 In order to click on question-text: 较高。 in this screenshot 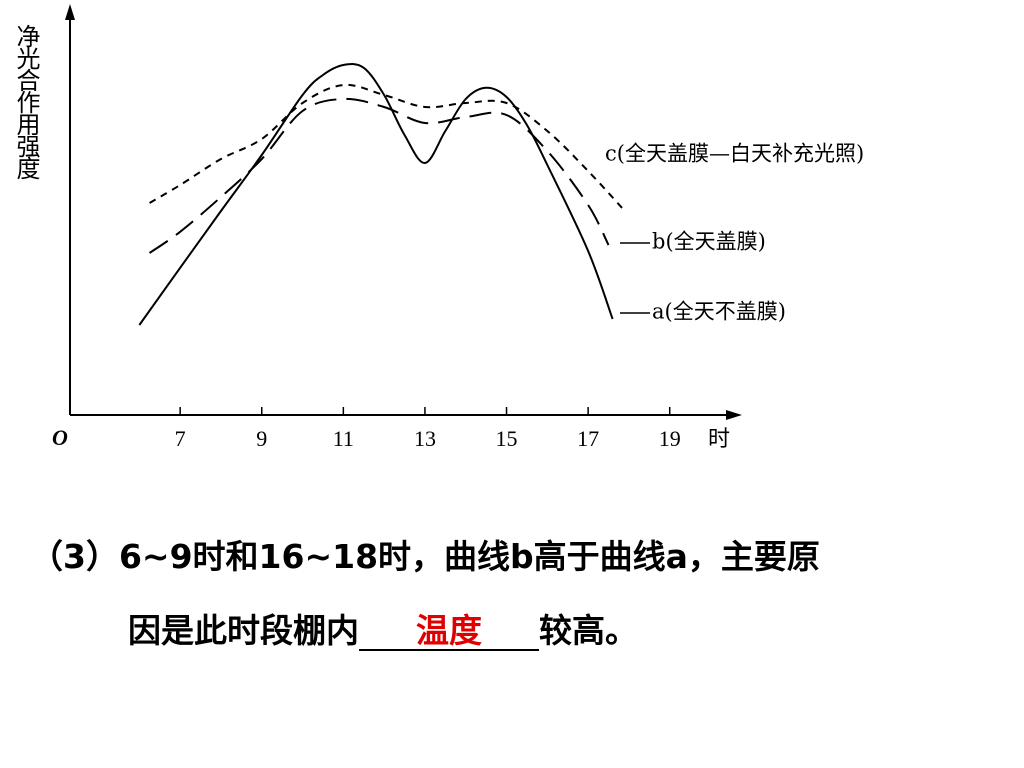, I will do `click(588, 630)`.